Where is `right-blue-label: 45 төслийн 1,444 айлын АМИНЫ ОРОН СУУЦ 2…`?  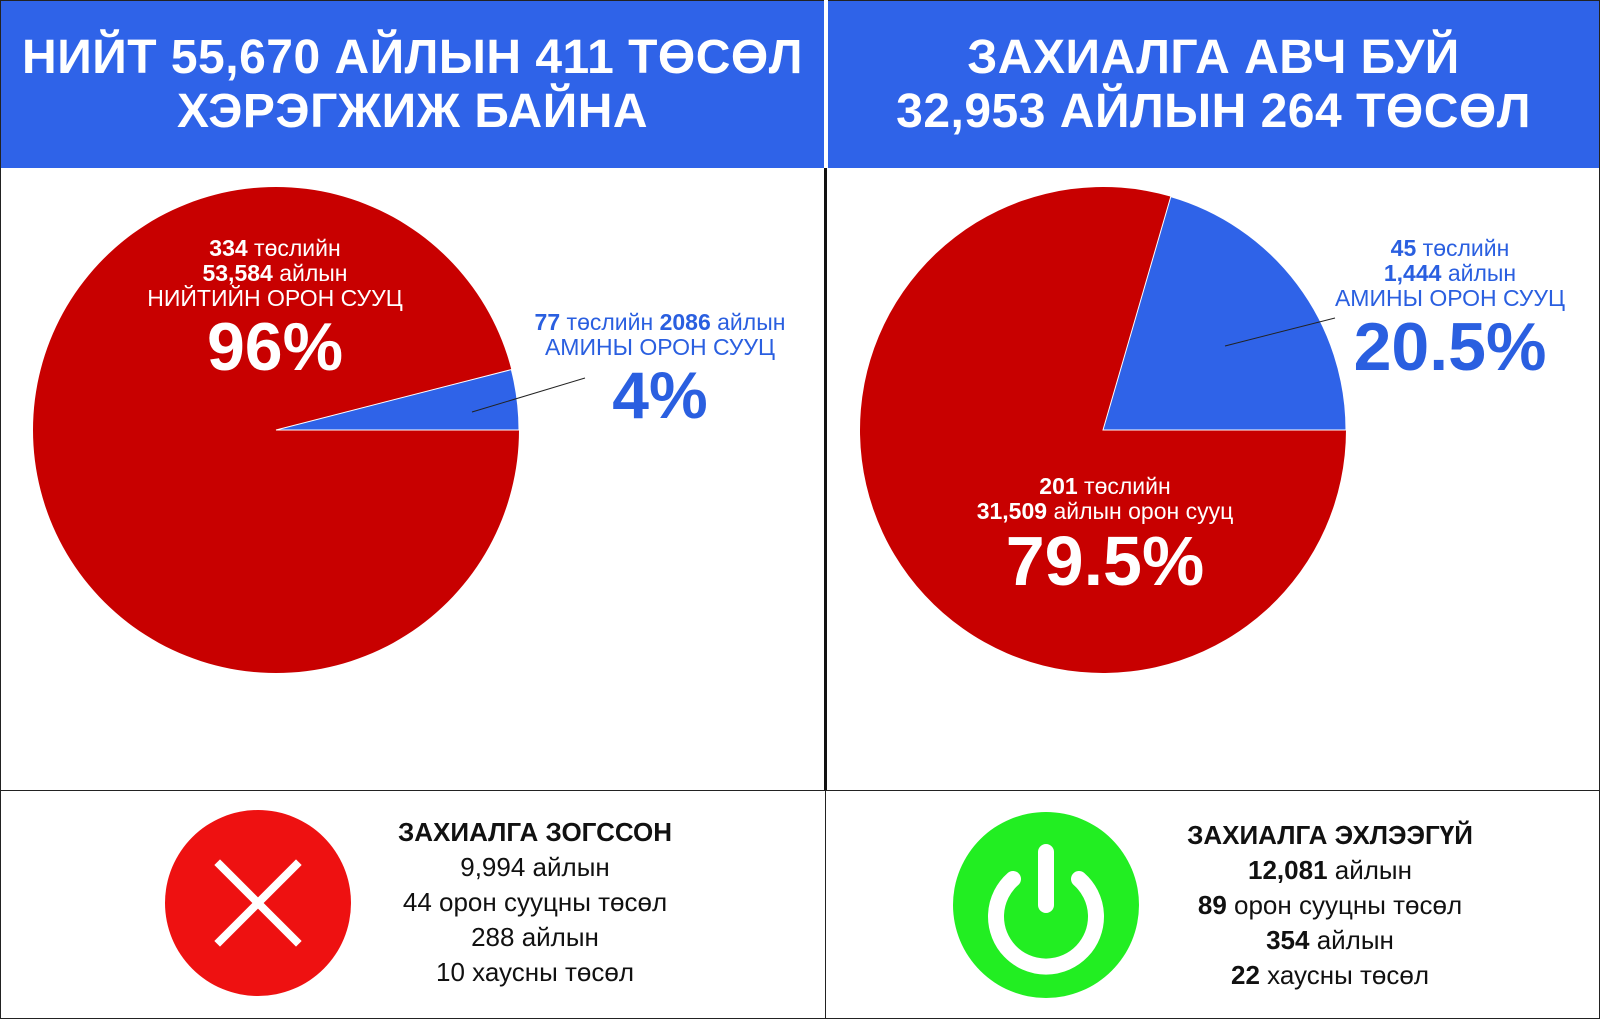 right-blue-label: 45 төслийн 1,444 айлын АМИНЫ ОРОН СУУЦ 2… is located at coordinates (1450, 310).